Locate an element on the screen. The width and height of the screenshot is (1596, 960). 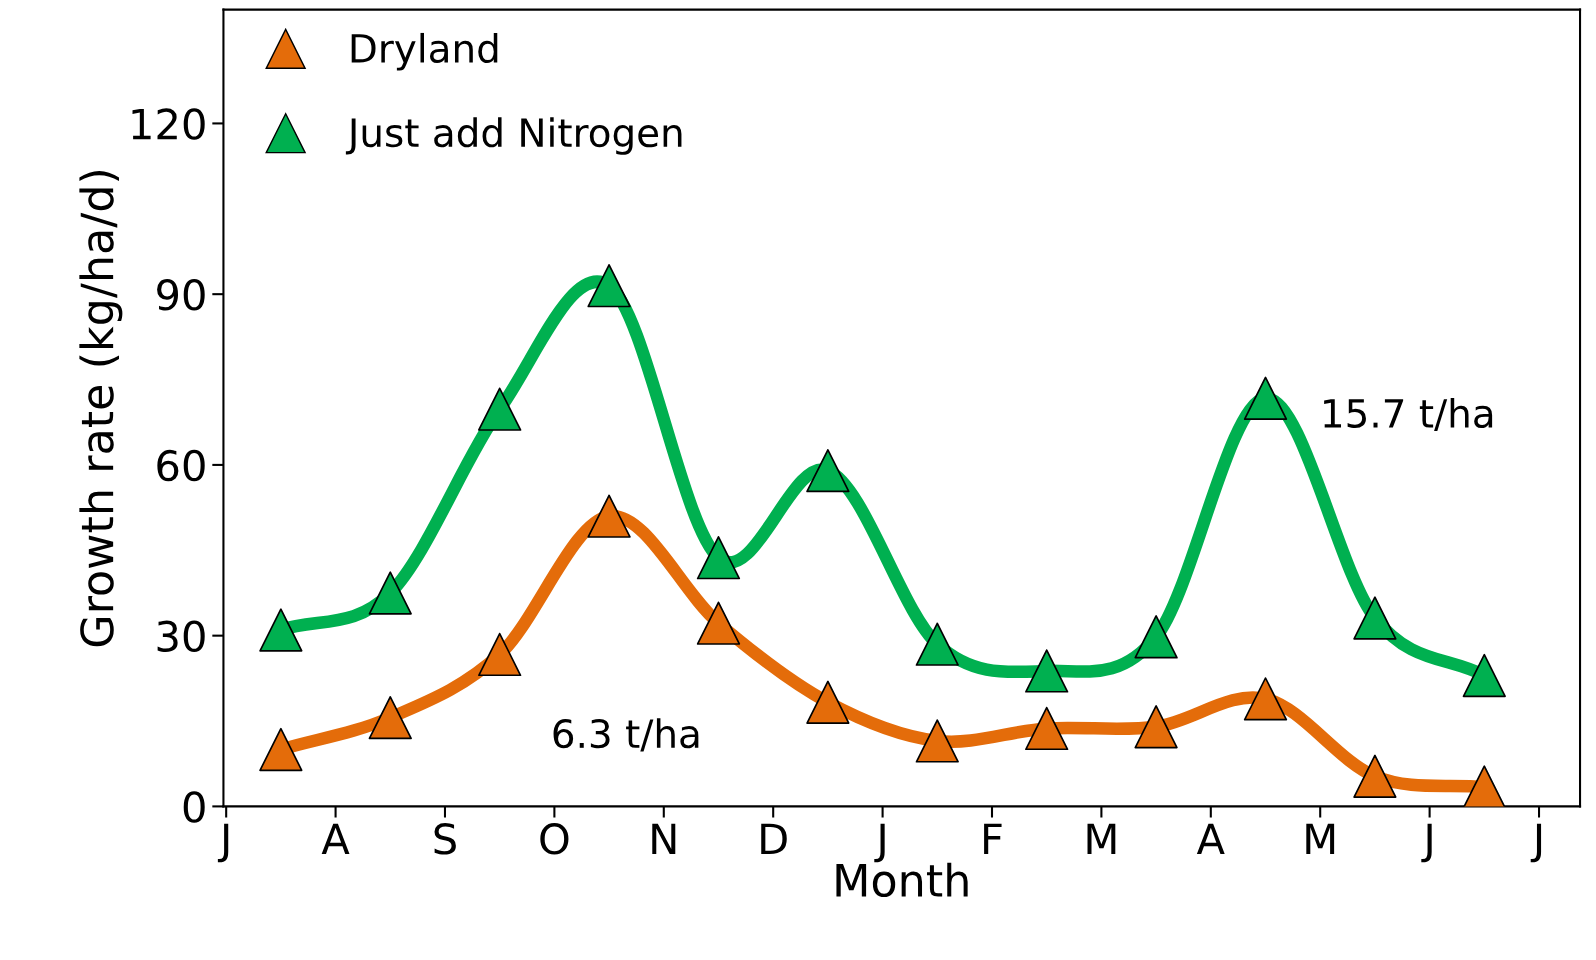
x-axis-title: Month is located at coordinates (902, 880).